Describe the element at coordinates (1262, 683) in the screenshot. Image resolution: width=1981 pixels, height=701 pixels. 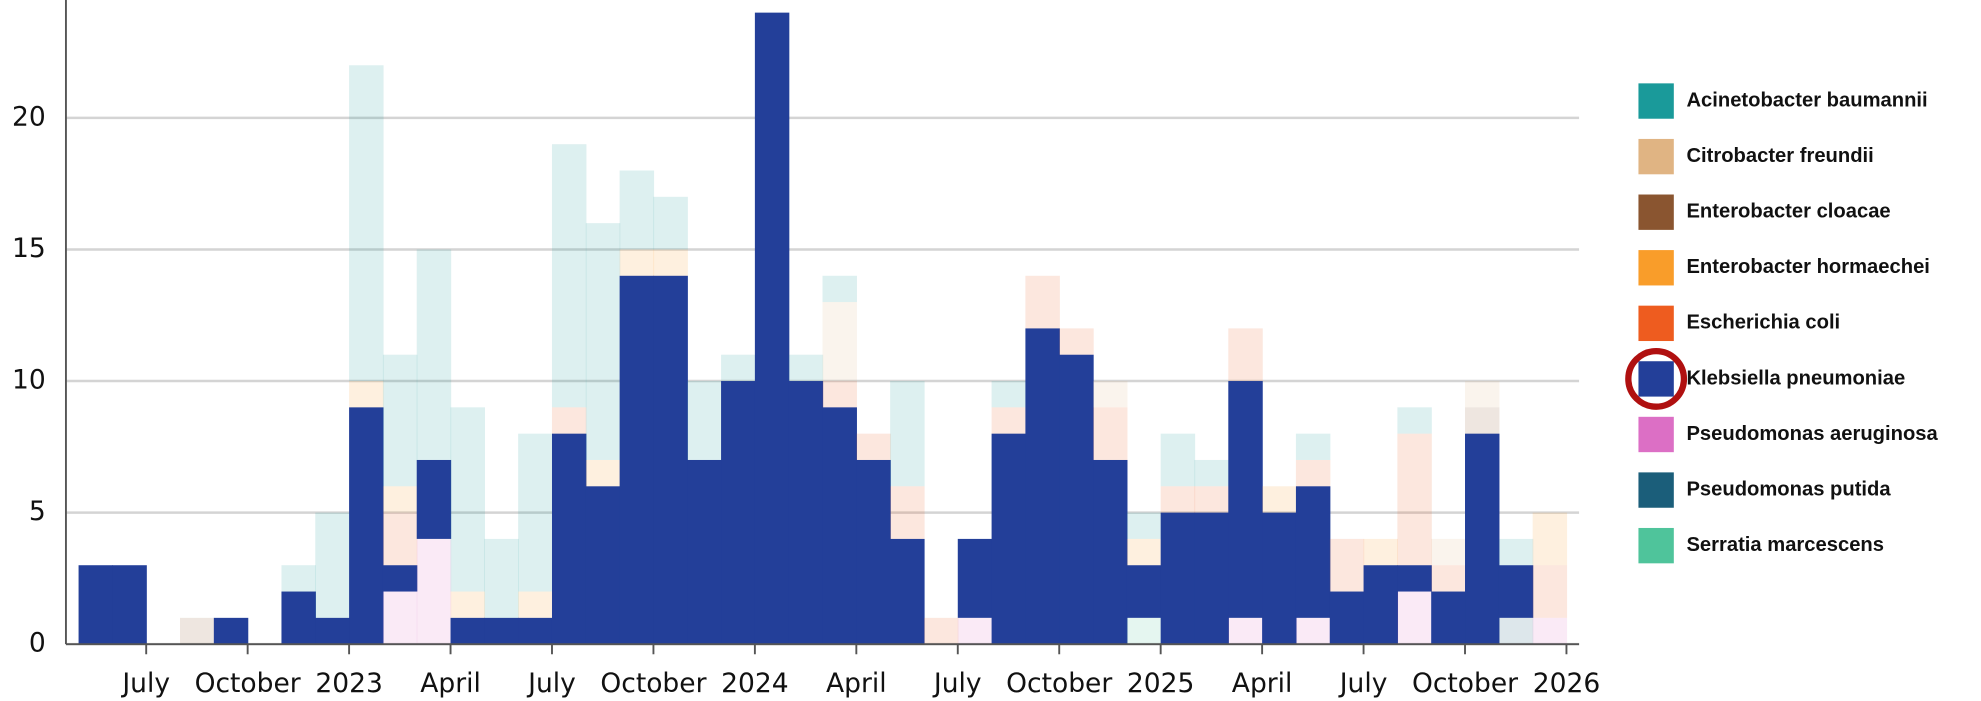
I see `x-tick-label: April` at that location.